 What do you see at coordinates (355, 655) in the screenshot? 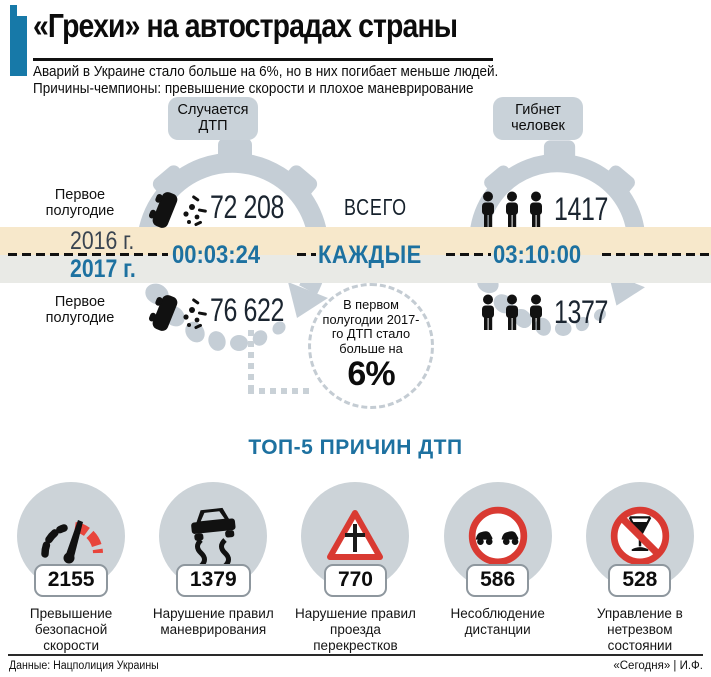
I see `footer-divider` at bounding box center [355, 655].